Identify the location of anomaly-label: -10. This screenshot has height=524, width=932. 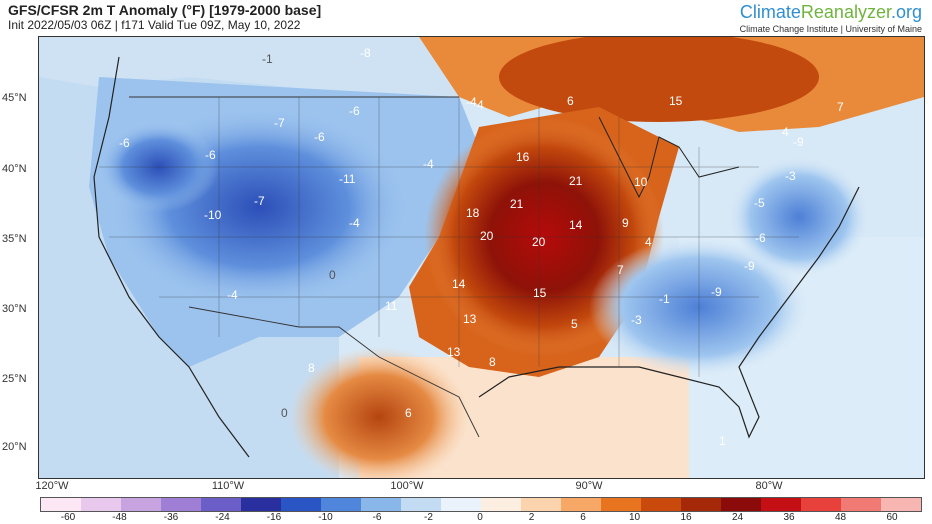
(213, 215).